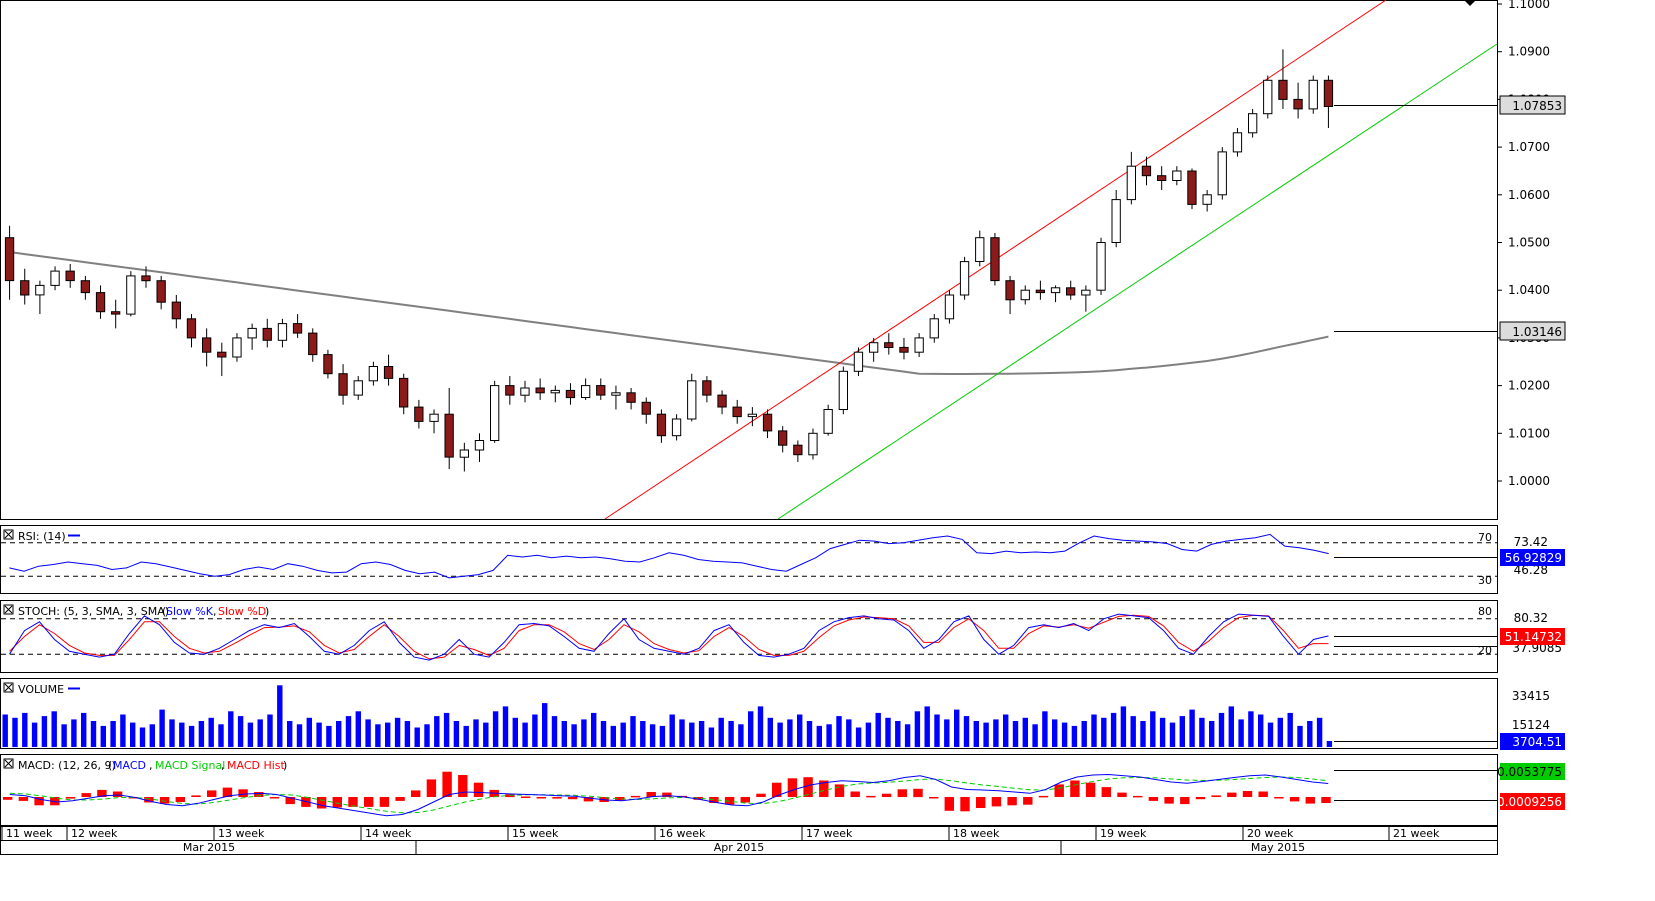 This screenshot has height=901, width=1655. What do you see at coordinates (1529, 386) in the screenshot?
I see `price-axis-tick: 1.0200` at bounding box center [1529, 386].